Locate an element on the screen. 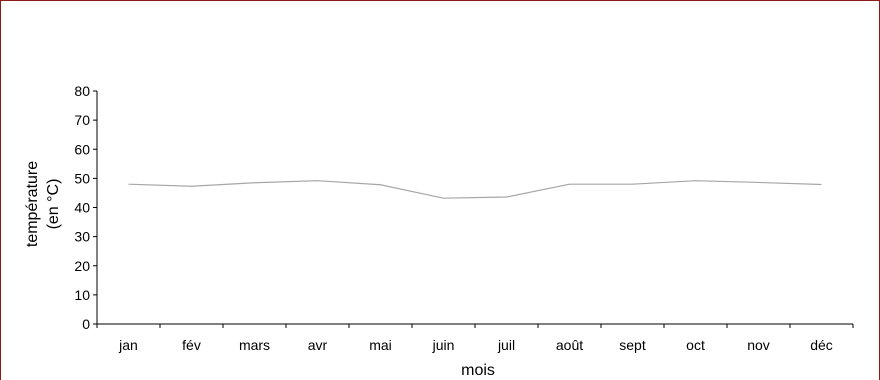 This screenshot has height=380, width=880. series-line is located at coordinates (475, 189).